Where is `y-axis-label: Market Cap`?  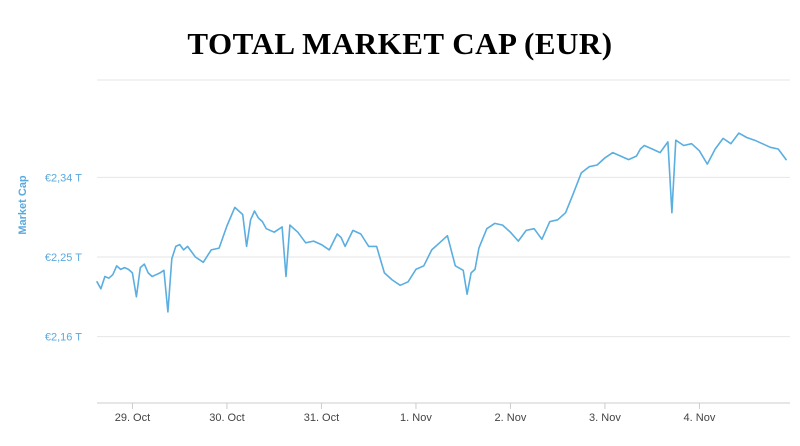
y-axis-label: Market Cap is located at coordinates (23, 205).